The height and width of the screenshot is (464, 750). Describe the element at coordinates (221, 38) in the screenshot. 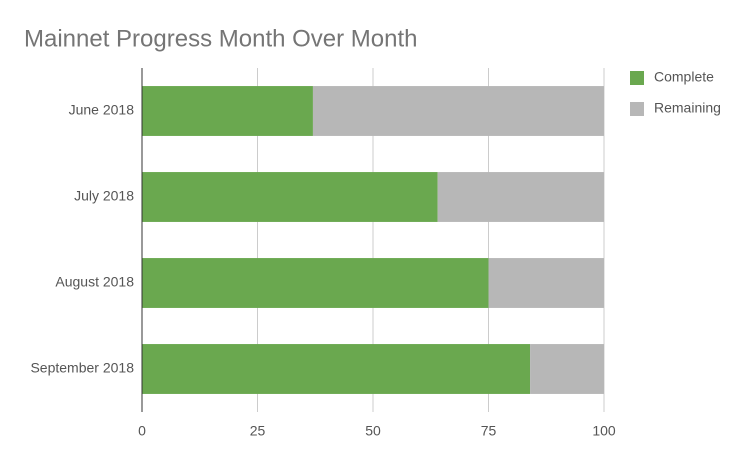

I see `chart-title: Mainnet Progress Month Over Month` at that location.